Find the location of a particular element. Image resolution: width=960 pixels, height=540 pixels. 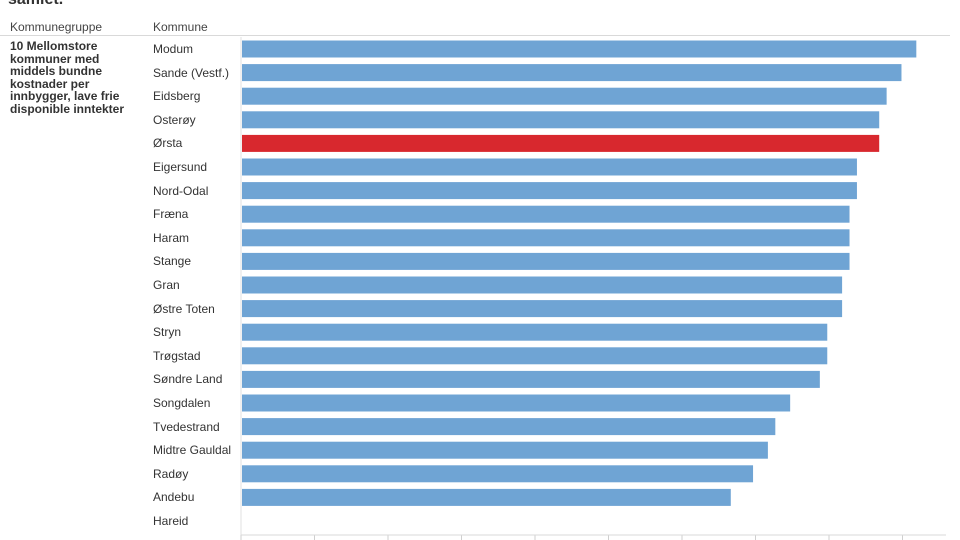

header-divider is located at coordinates (475, 35).